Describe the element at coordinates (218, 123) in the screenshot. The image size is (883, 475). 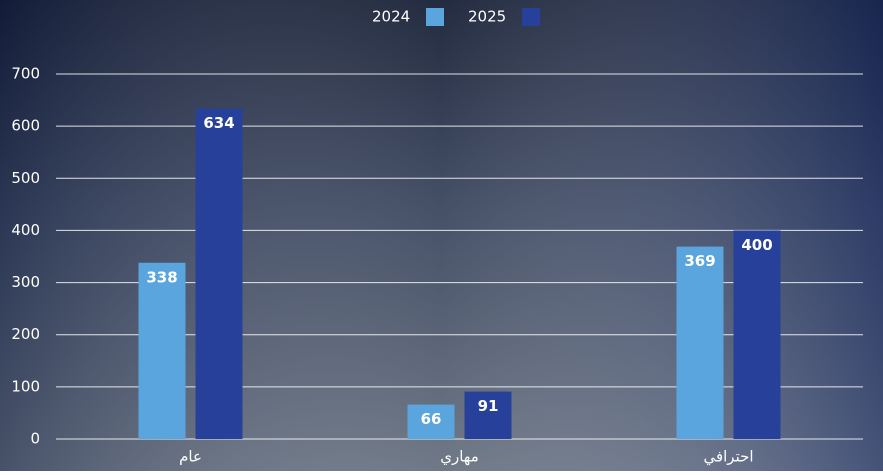
I see `value-label: 634` at that location.